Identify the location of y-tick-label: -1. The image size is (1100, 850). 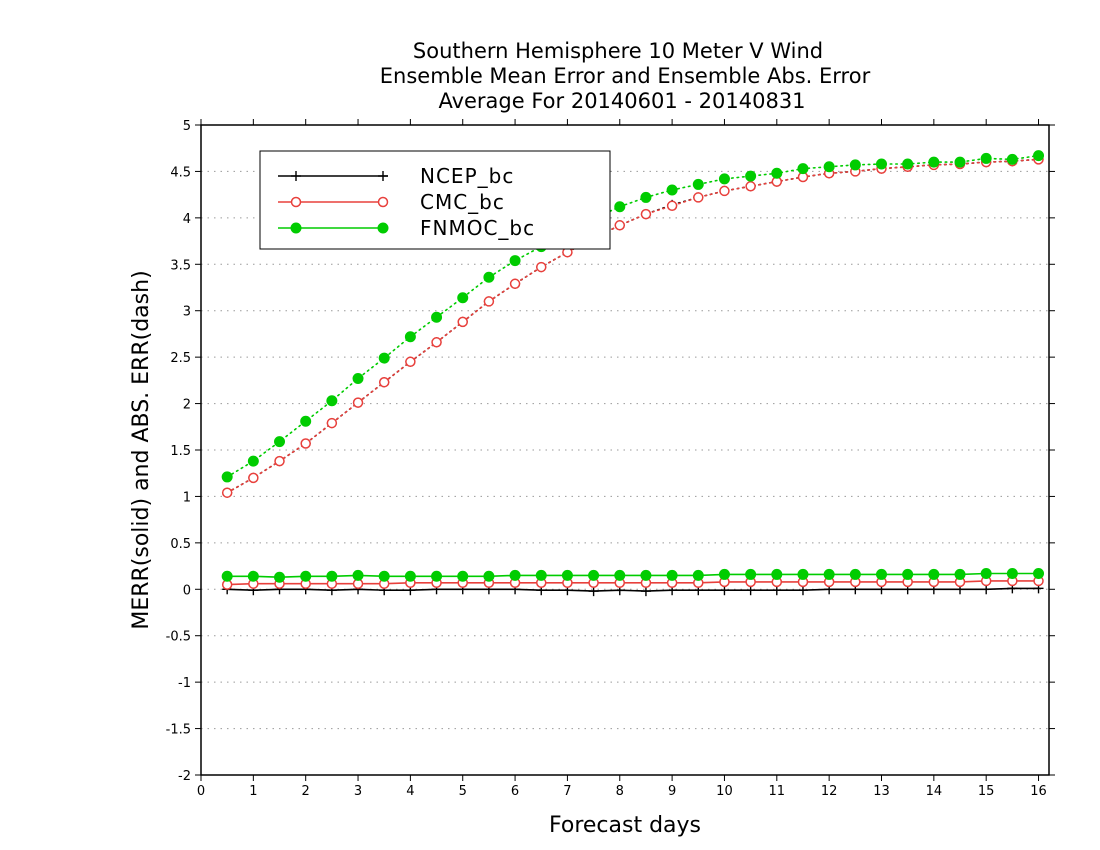
(184, 683).